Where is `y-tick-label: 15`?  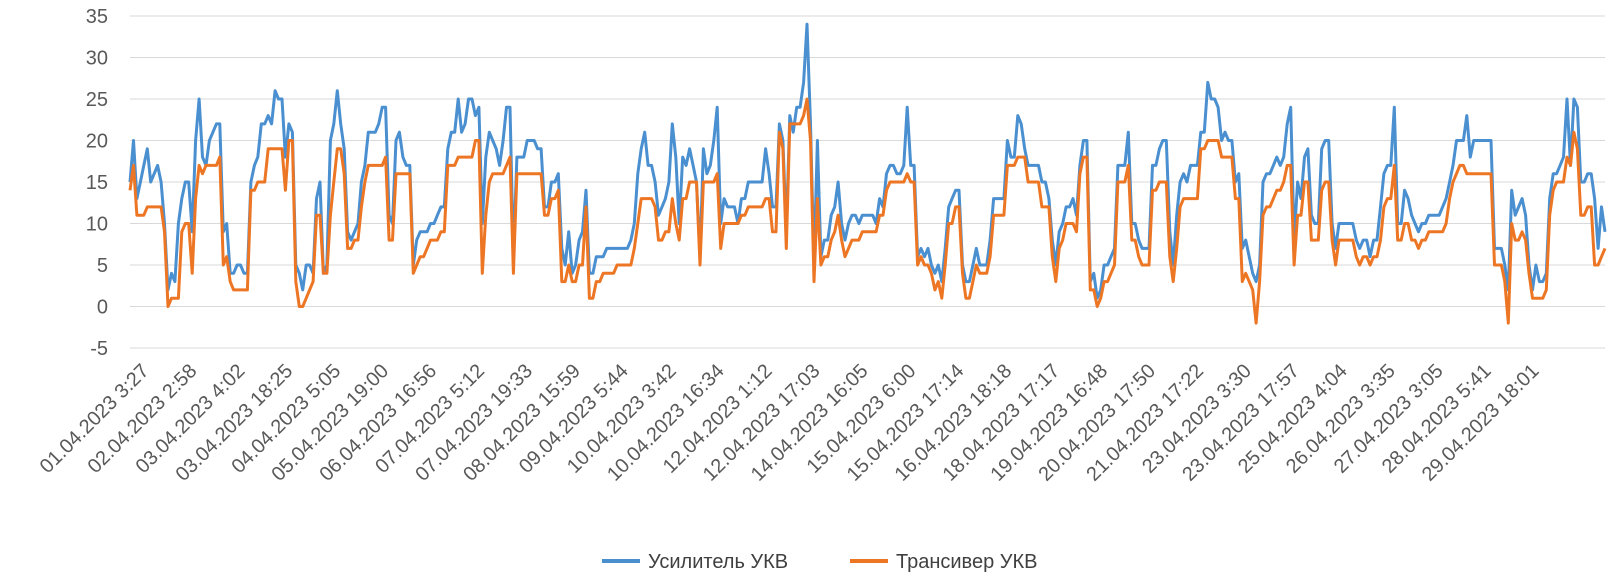
y-tick-label: 15 is located at coordinates (97, 183).